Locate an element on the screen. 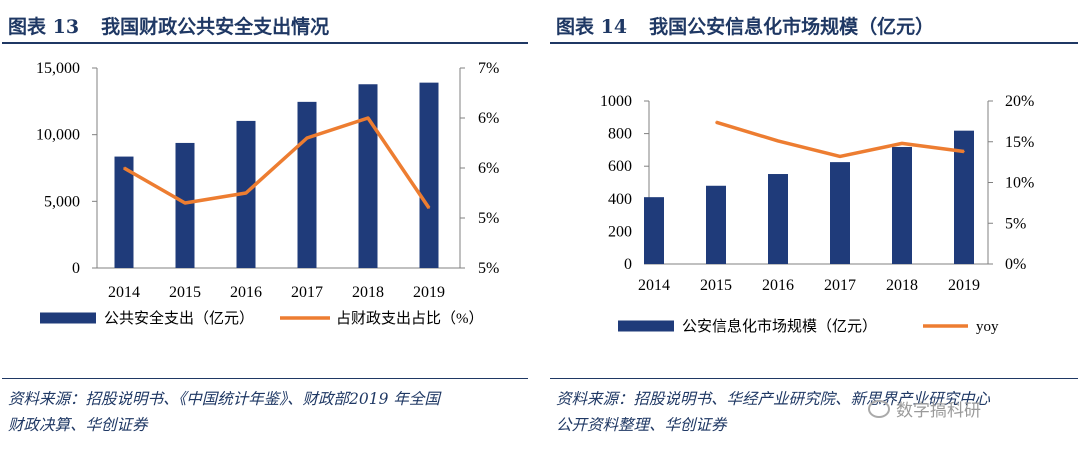  figure-13-top-rule is located at coordinates (265, 43).